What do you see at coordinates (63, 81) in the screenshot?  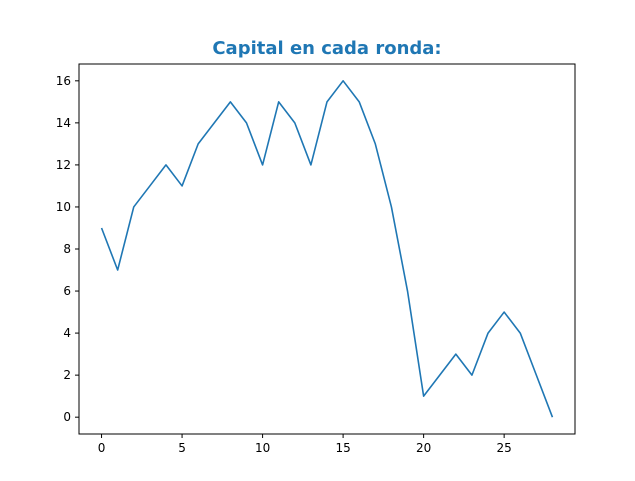 I see `y-tick-label: 16` at bounding box center [63, 81].